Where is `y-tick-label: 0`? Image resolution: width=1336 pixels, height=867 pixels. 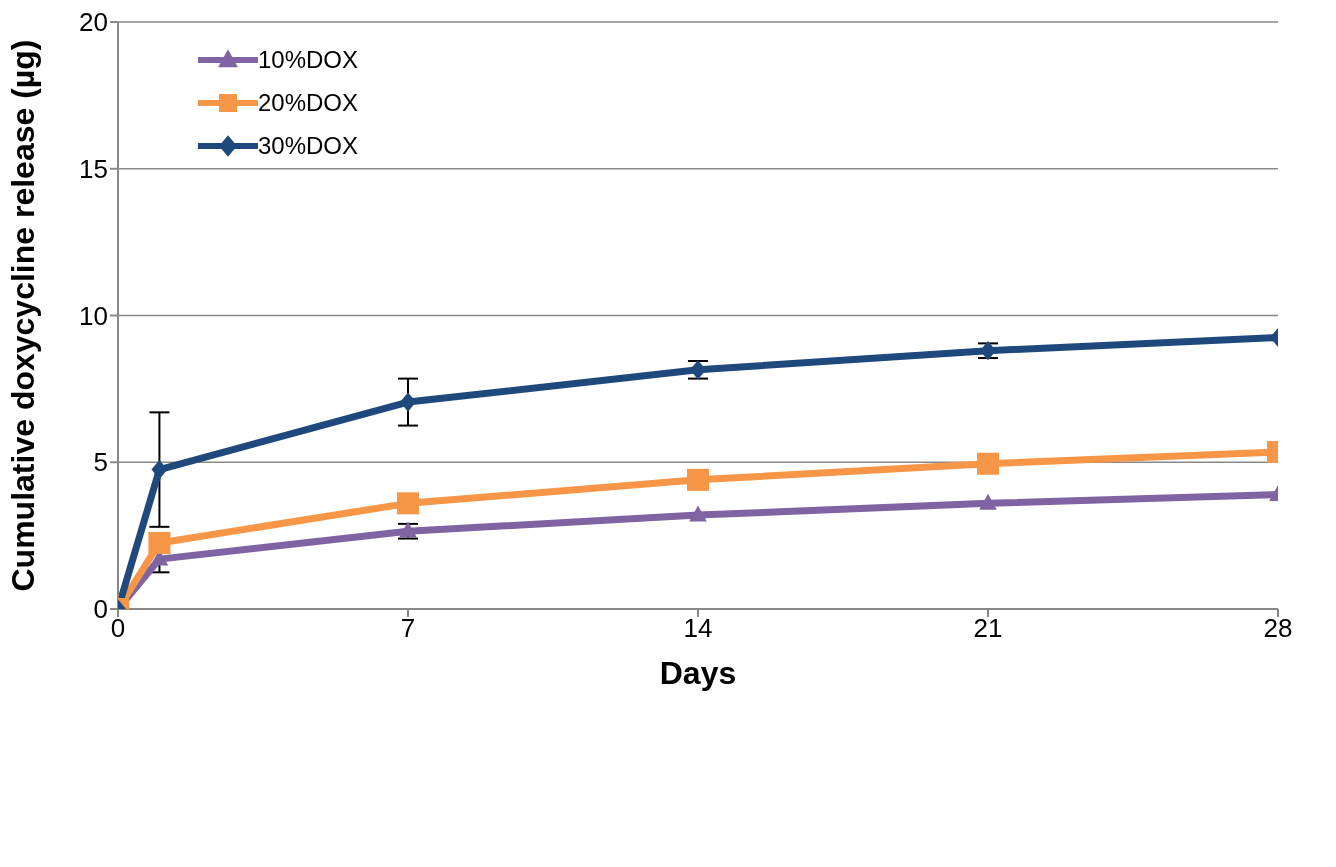 y-tick-label: 0 is located at coordinates (100, 609).